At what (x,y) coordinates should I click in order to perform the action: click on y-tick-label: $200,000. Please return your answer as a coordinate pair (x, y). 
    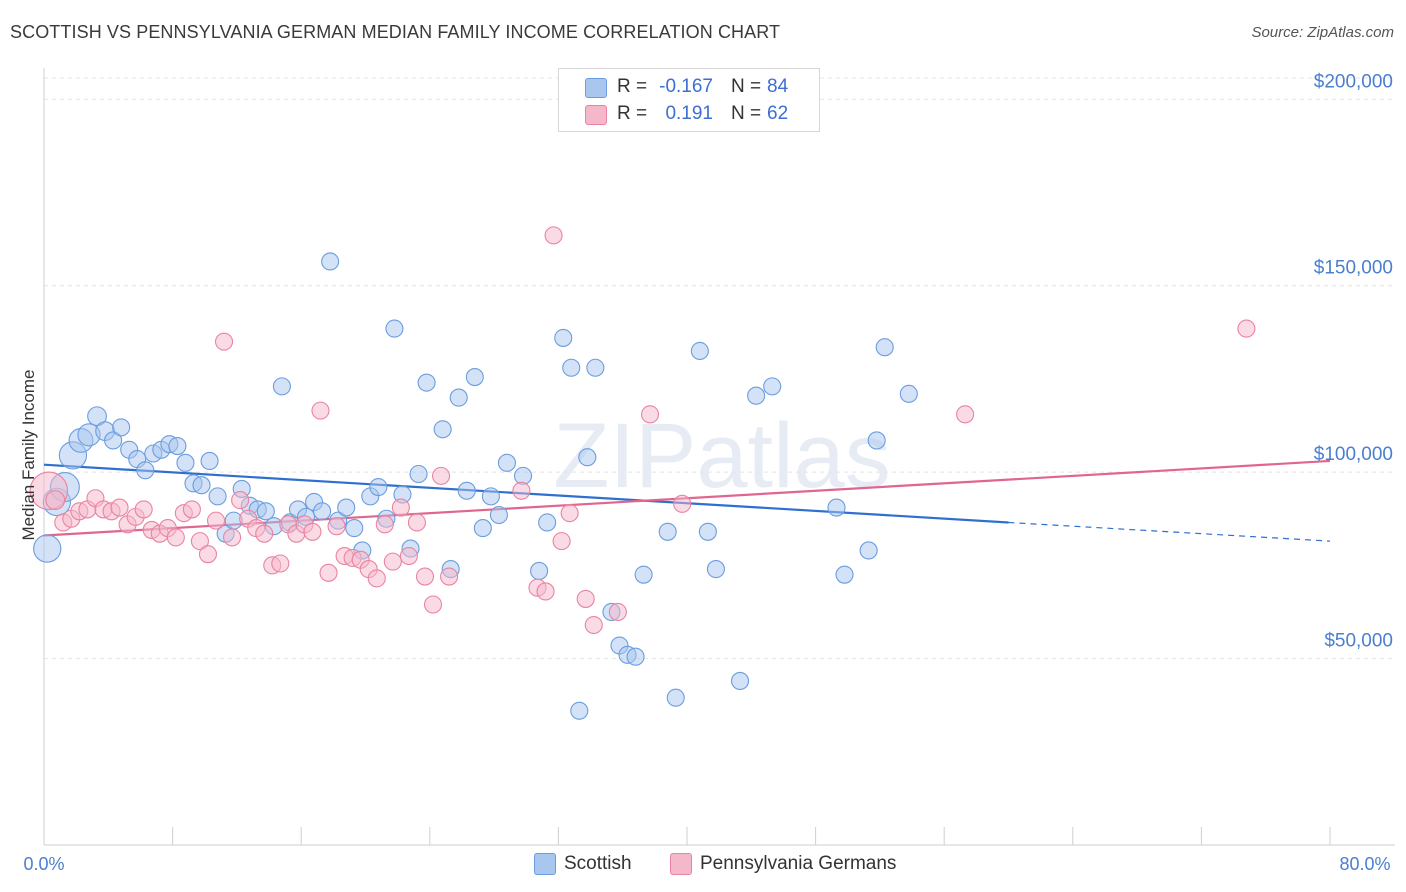
    Looking at the image, I should click on (1353, 81).